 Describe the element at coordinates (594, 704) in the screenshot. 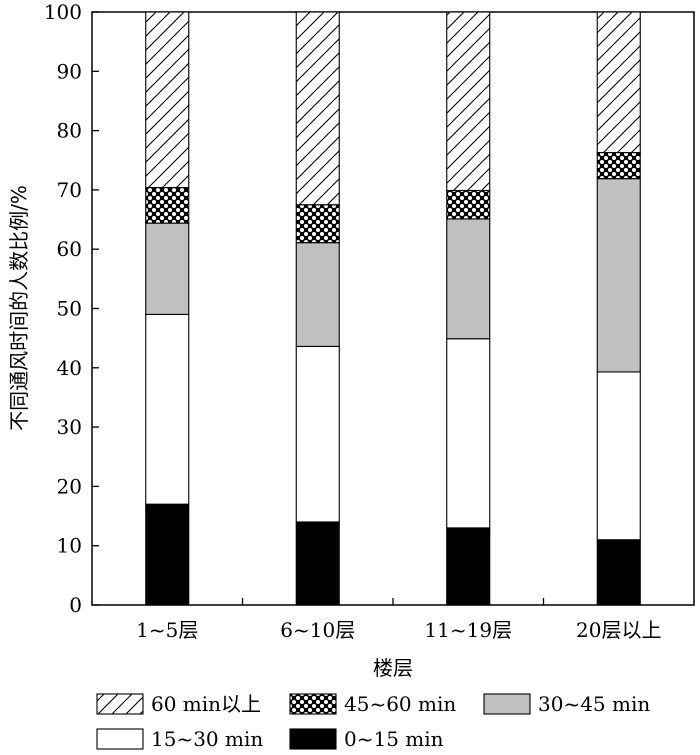

I see `legend-label: 30~45 min` at that location.